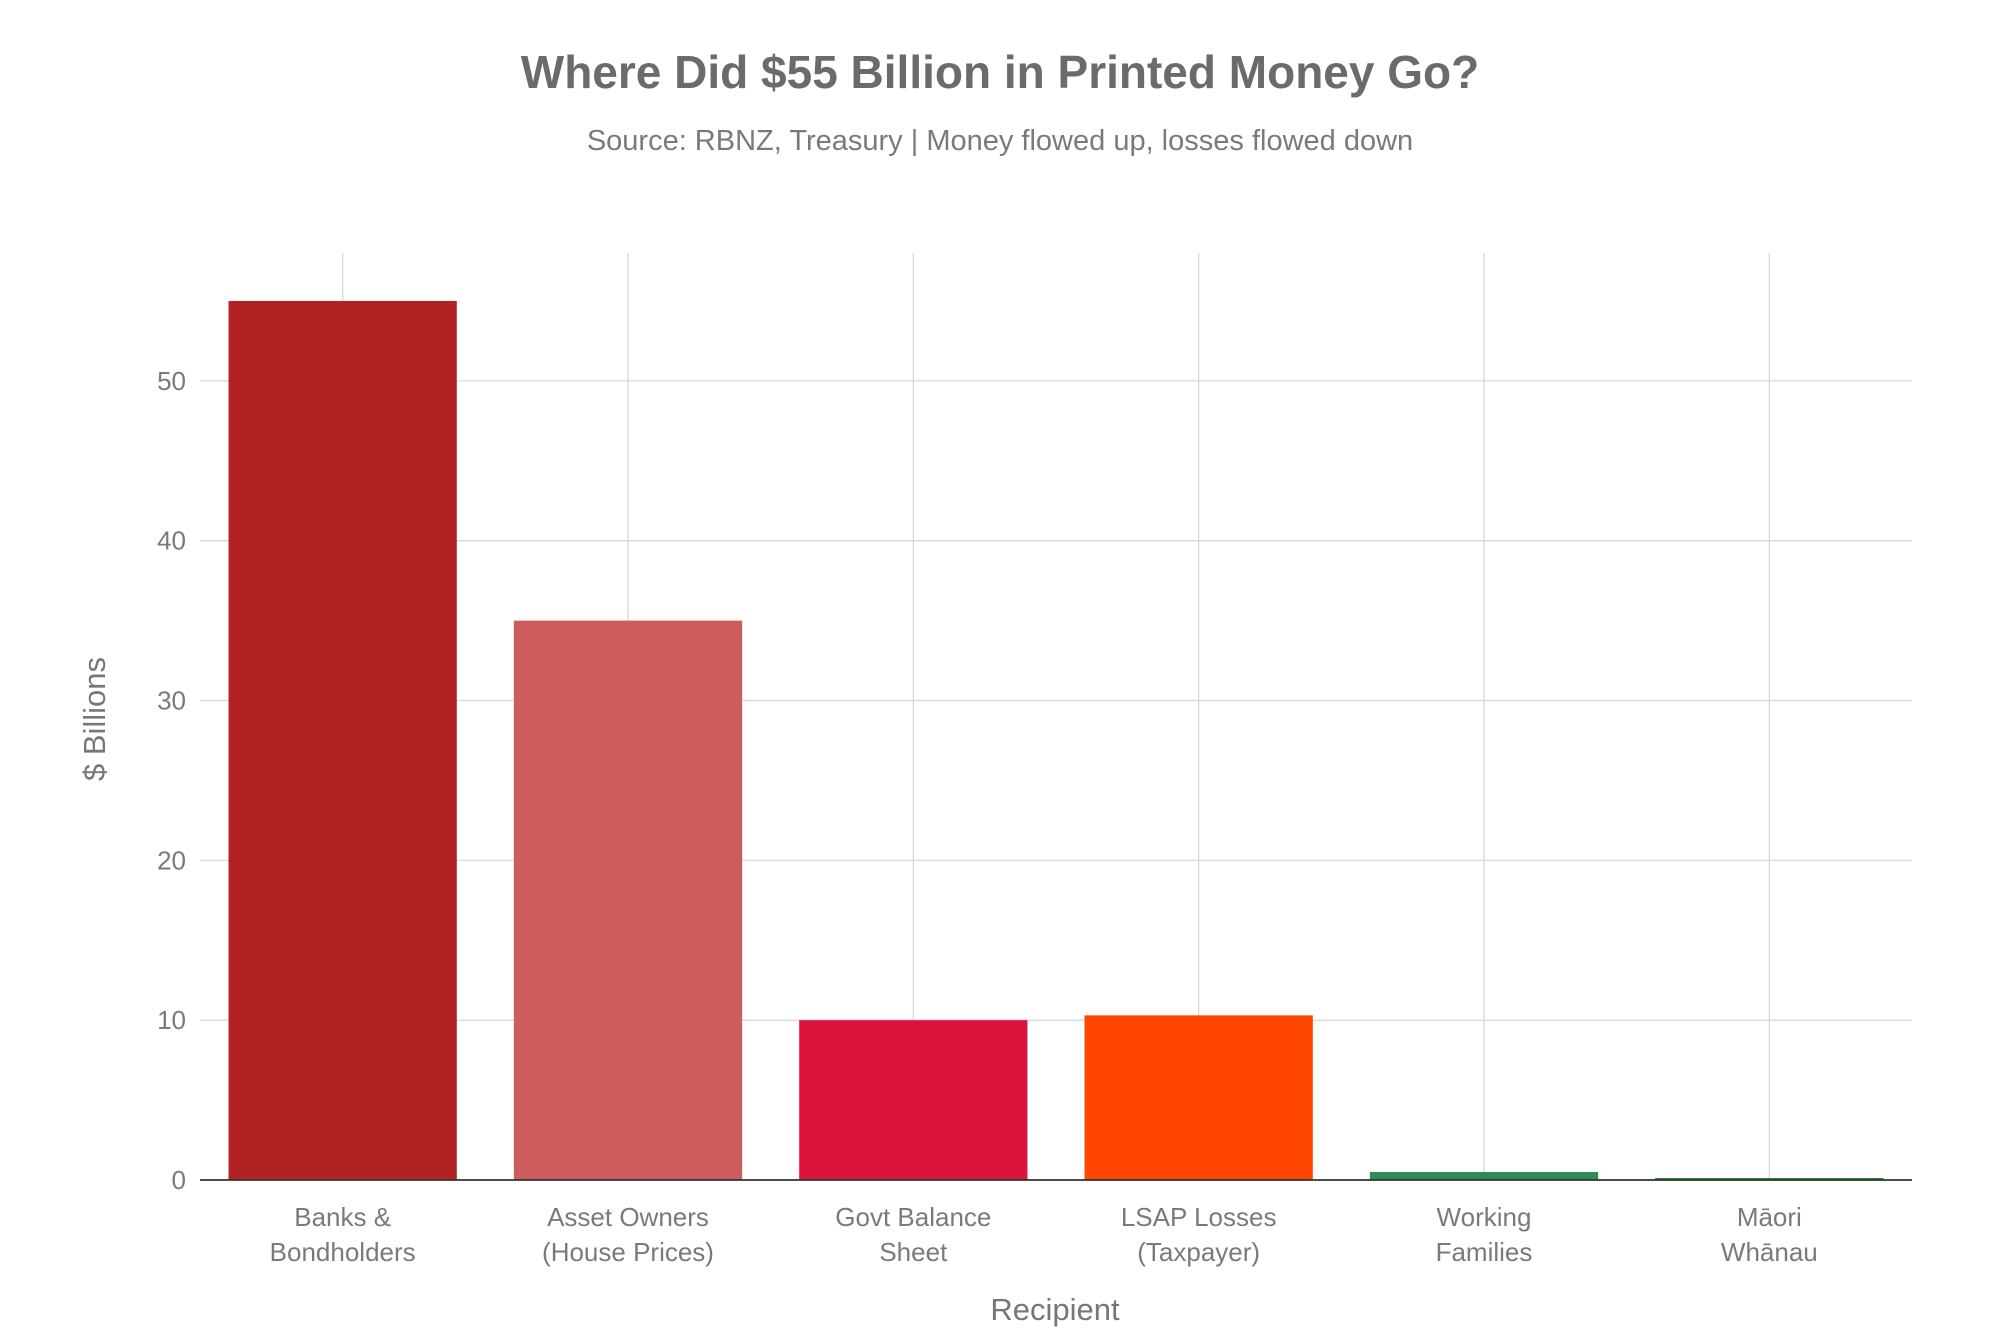 This screenshot has width=2000, height=1333. I want to click on y-tick-label: 30, so click(171, 701).